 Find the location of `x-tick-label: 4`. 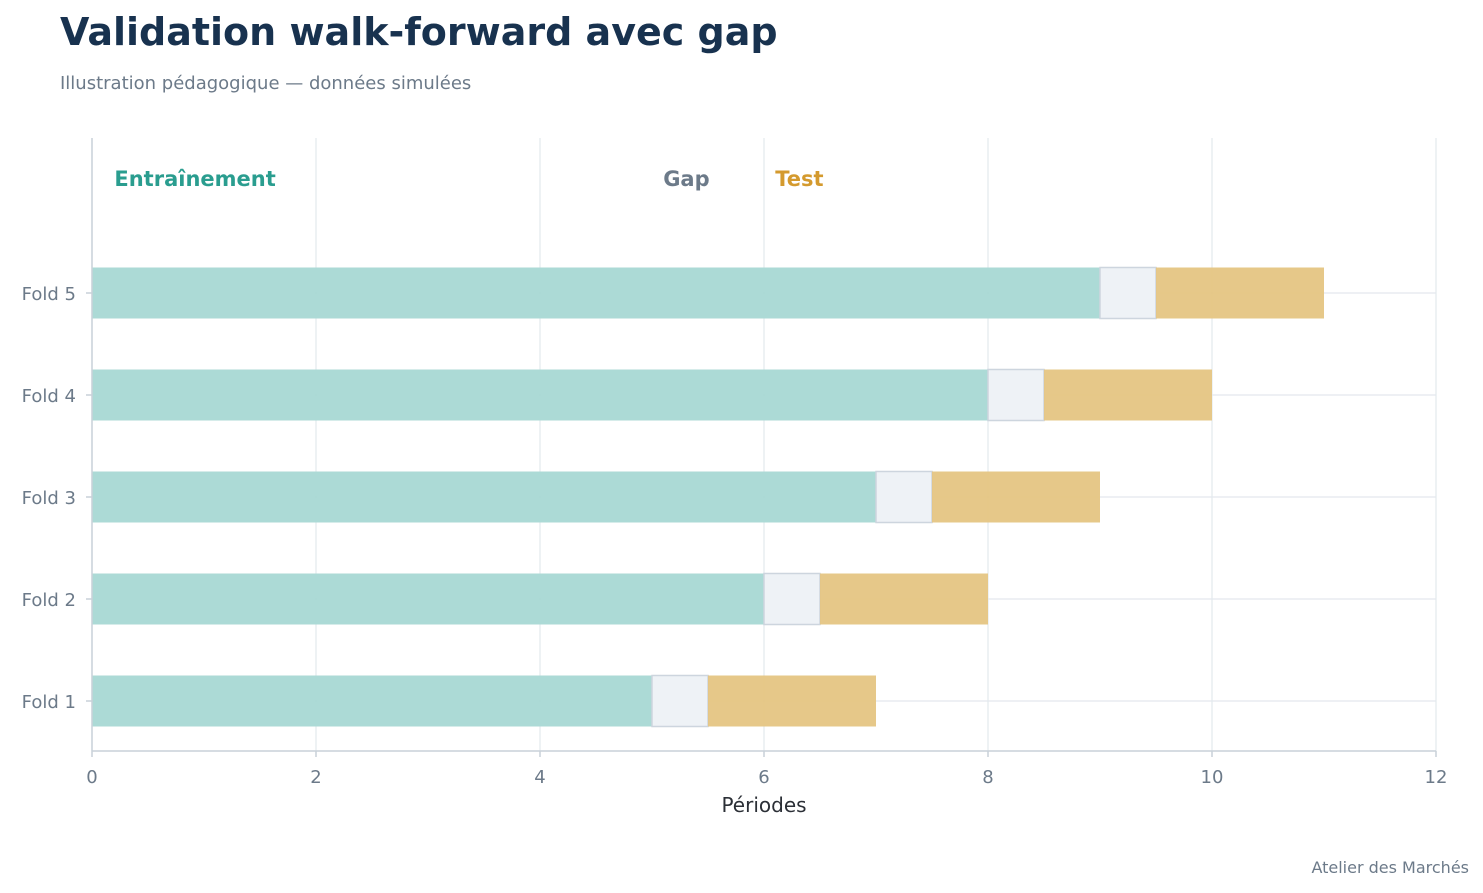

x-tick-label: 4 is located at coordinates (539, 777).